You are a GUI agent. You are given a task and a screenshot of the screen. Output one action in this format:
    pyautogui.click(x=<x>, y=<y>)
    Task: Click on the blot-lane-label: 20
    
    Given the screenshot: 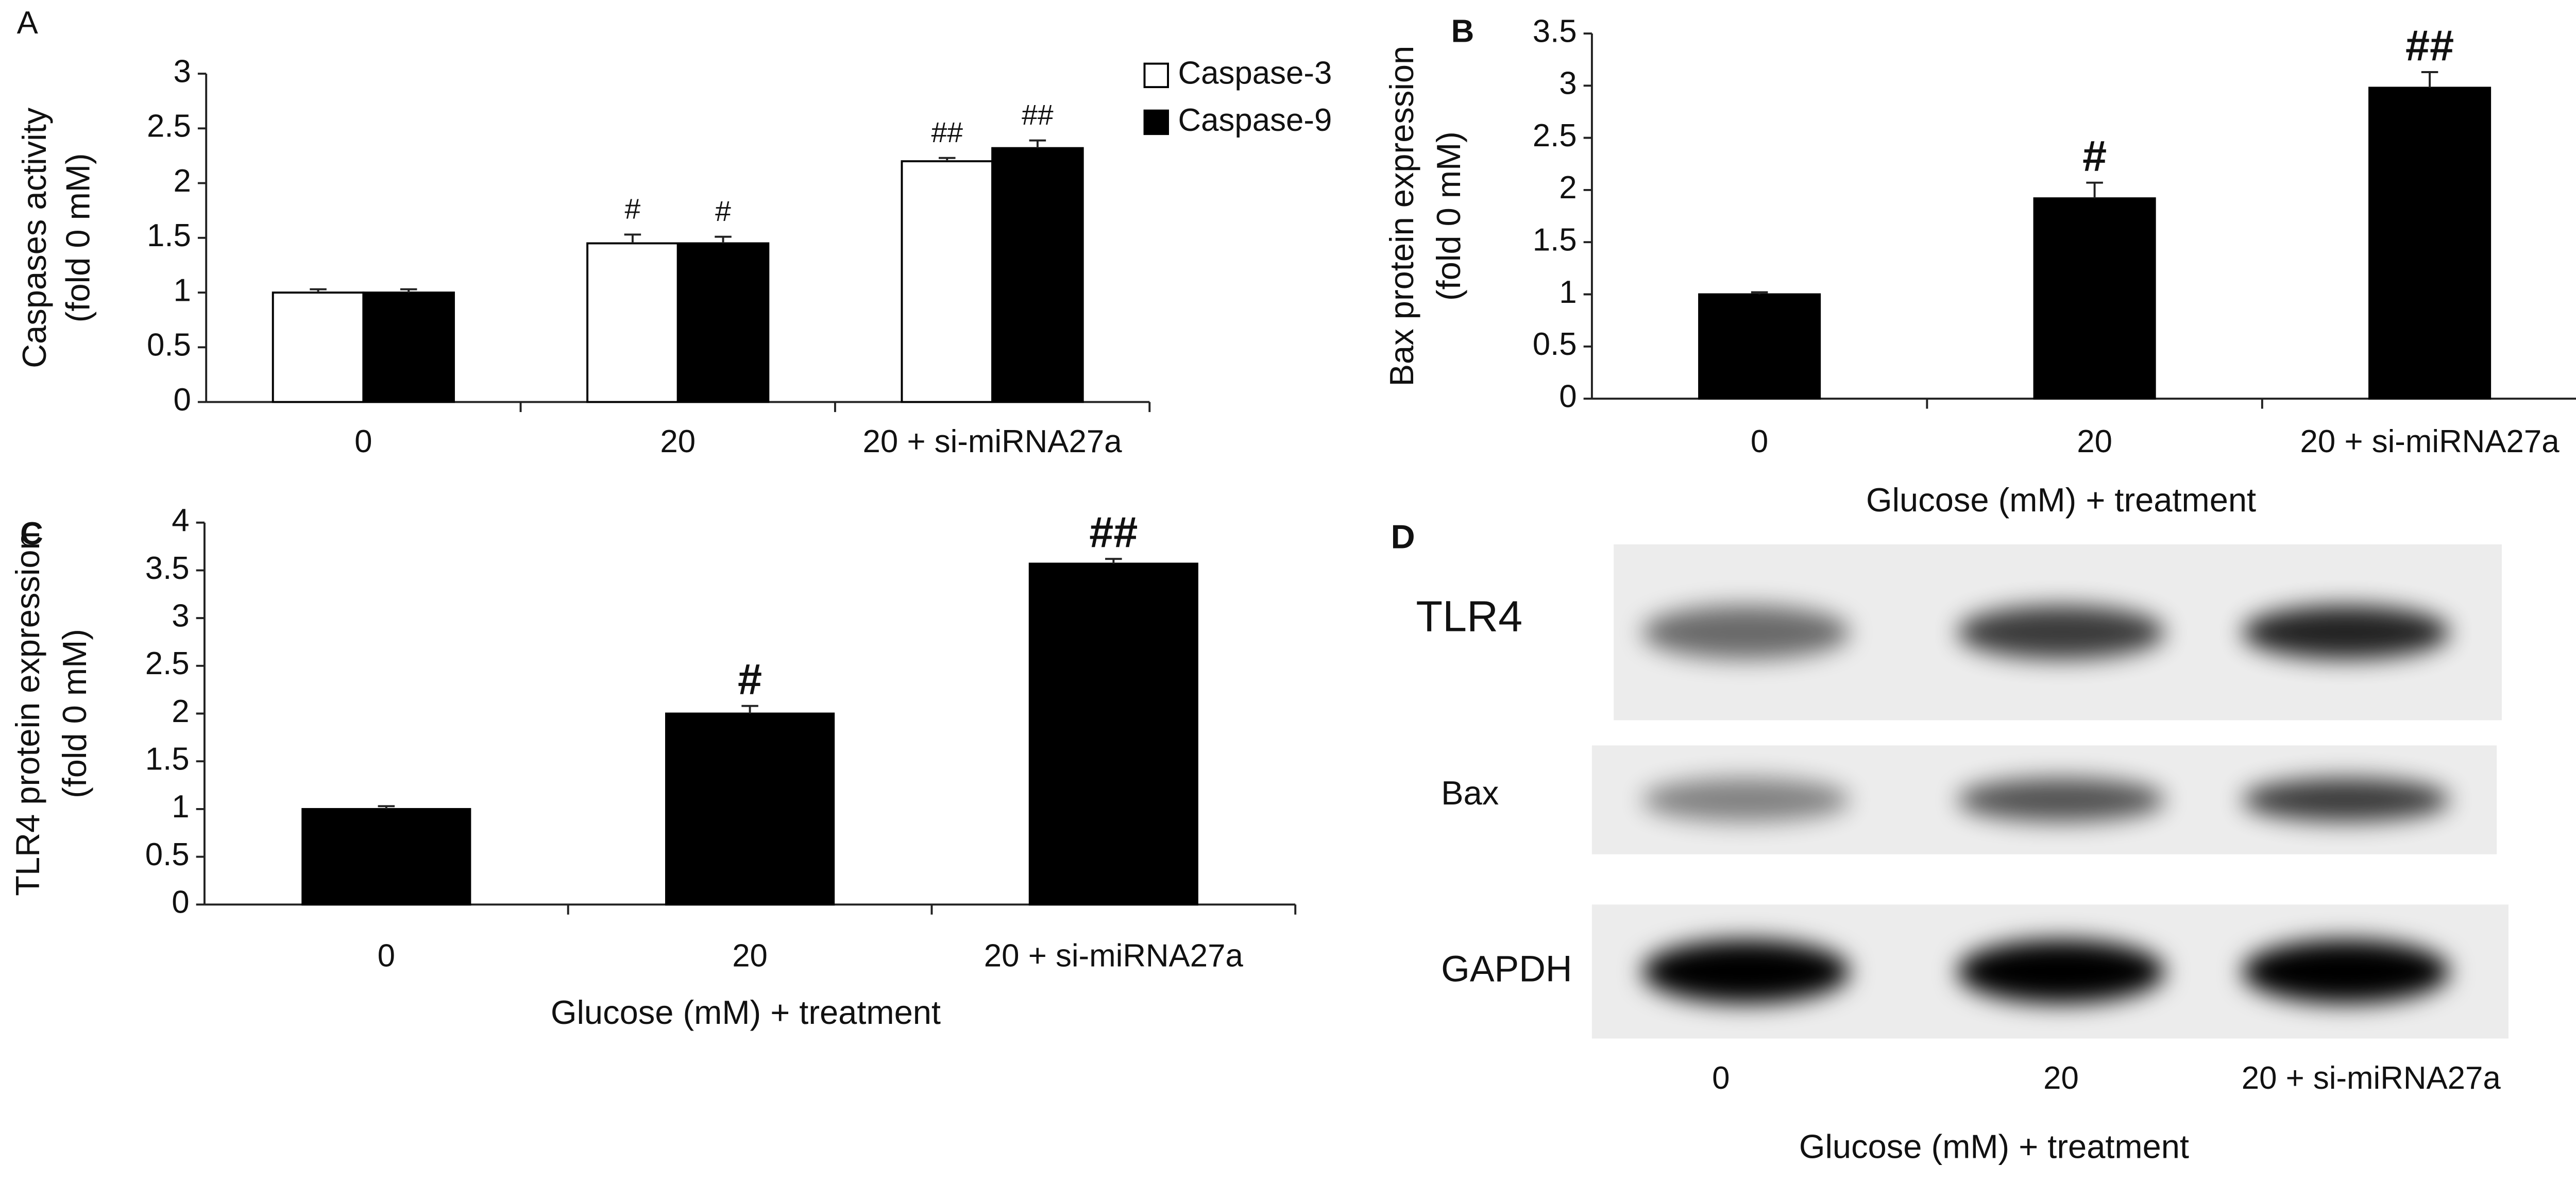 What is the action you would take?
    pyautogui.click(x=2061, y=1078)
    